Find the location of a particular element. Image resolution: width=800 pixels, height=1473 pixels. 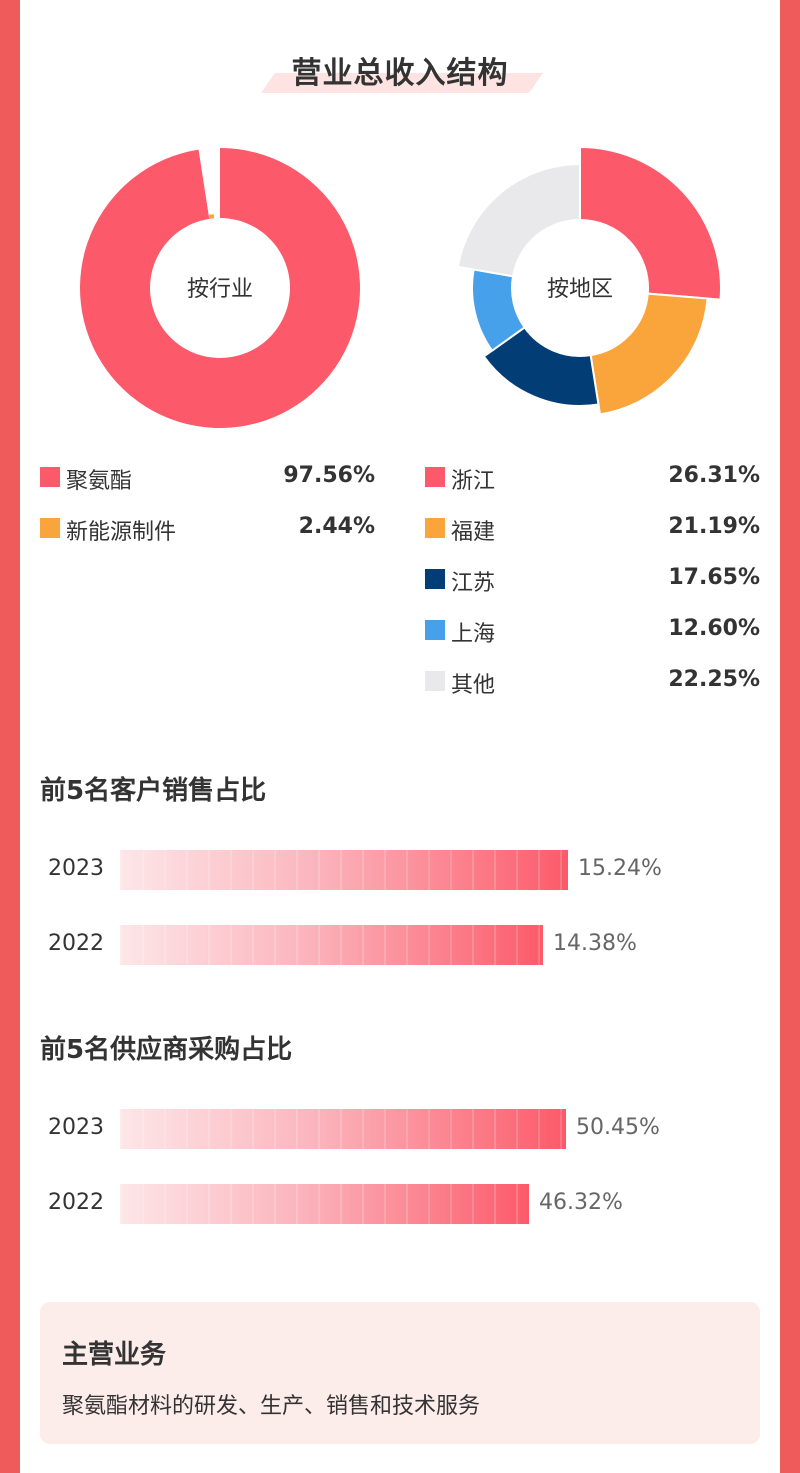

legend-label: 新能源制件 is located at coordinates (121, 532).